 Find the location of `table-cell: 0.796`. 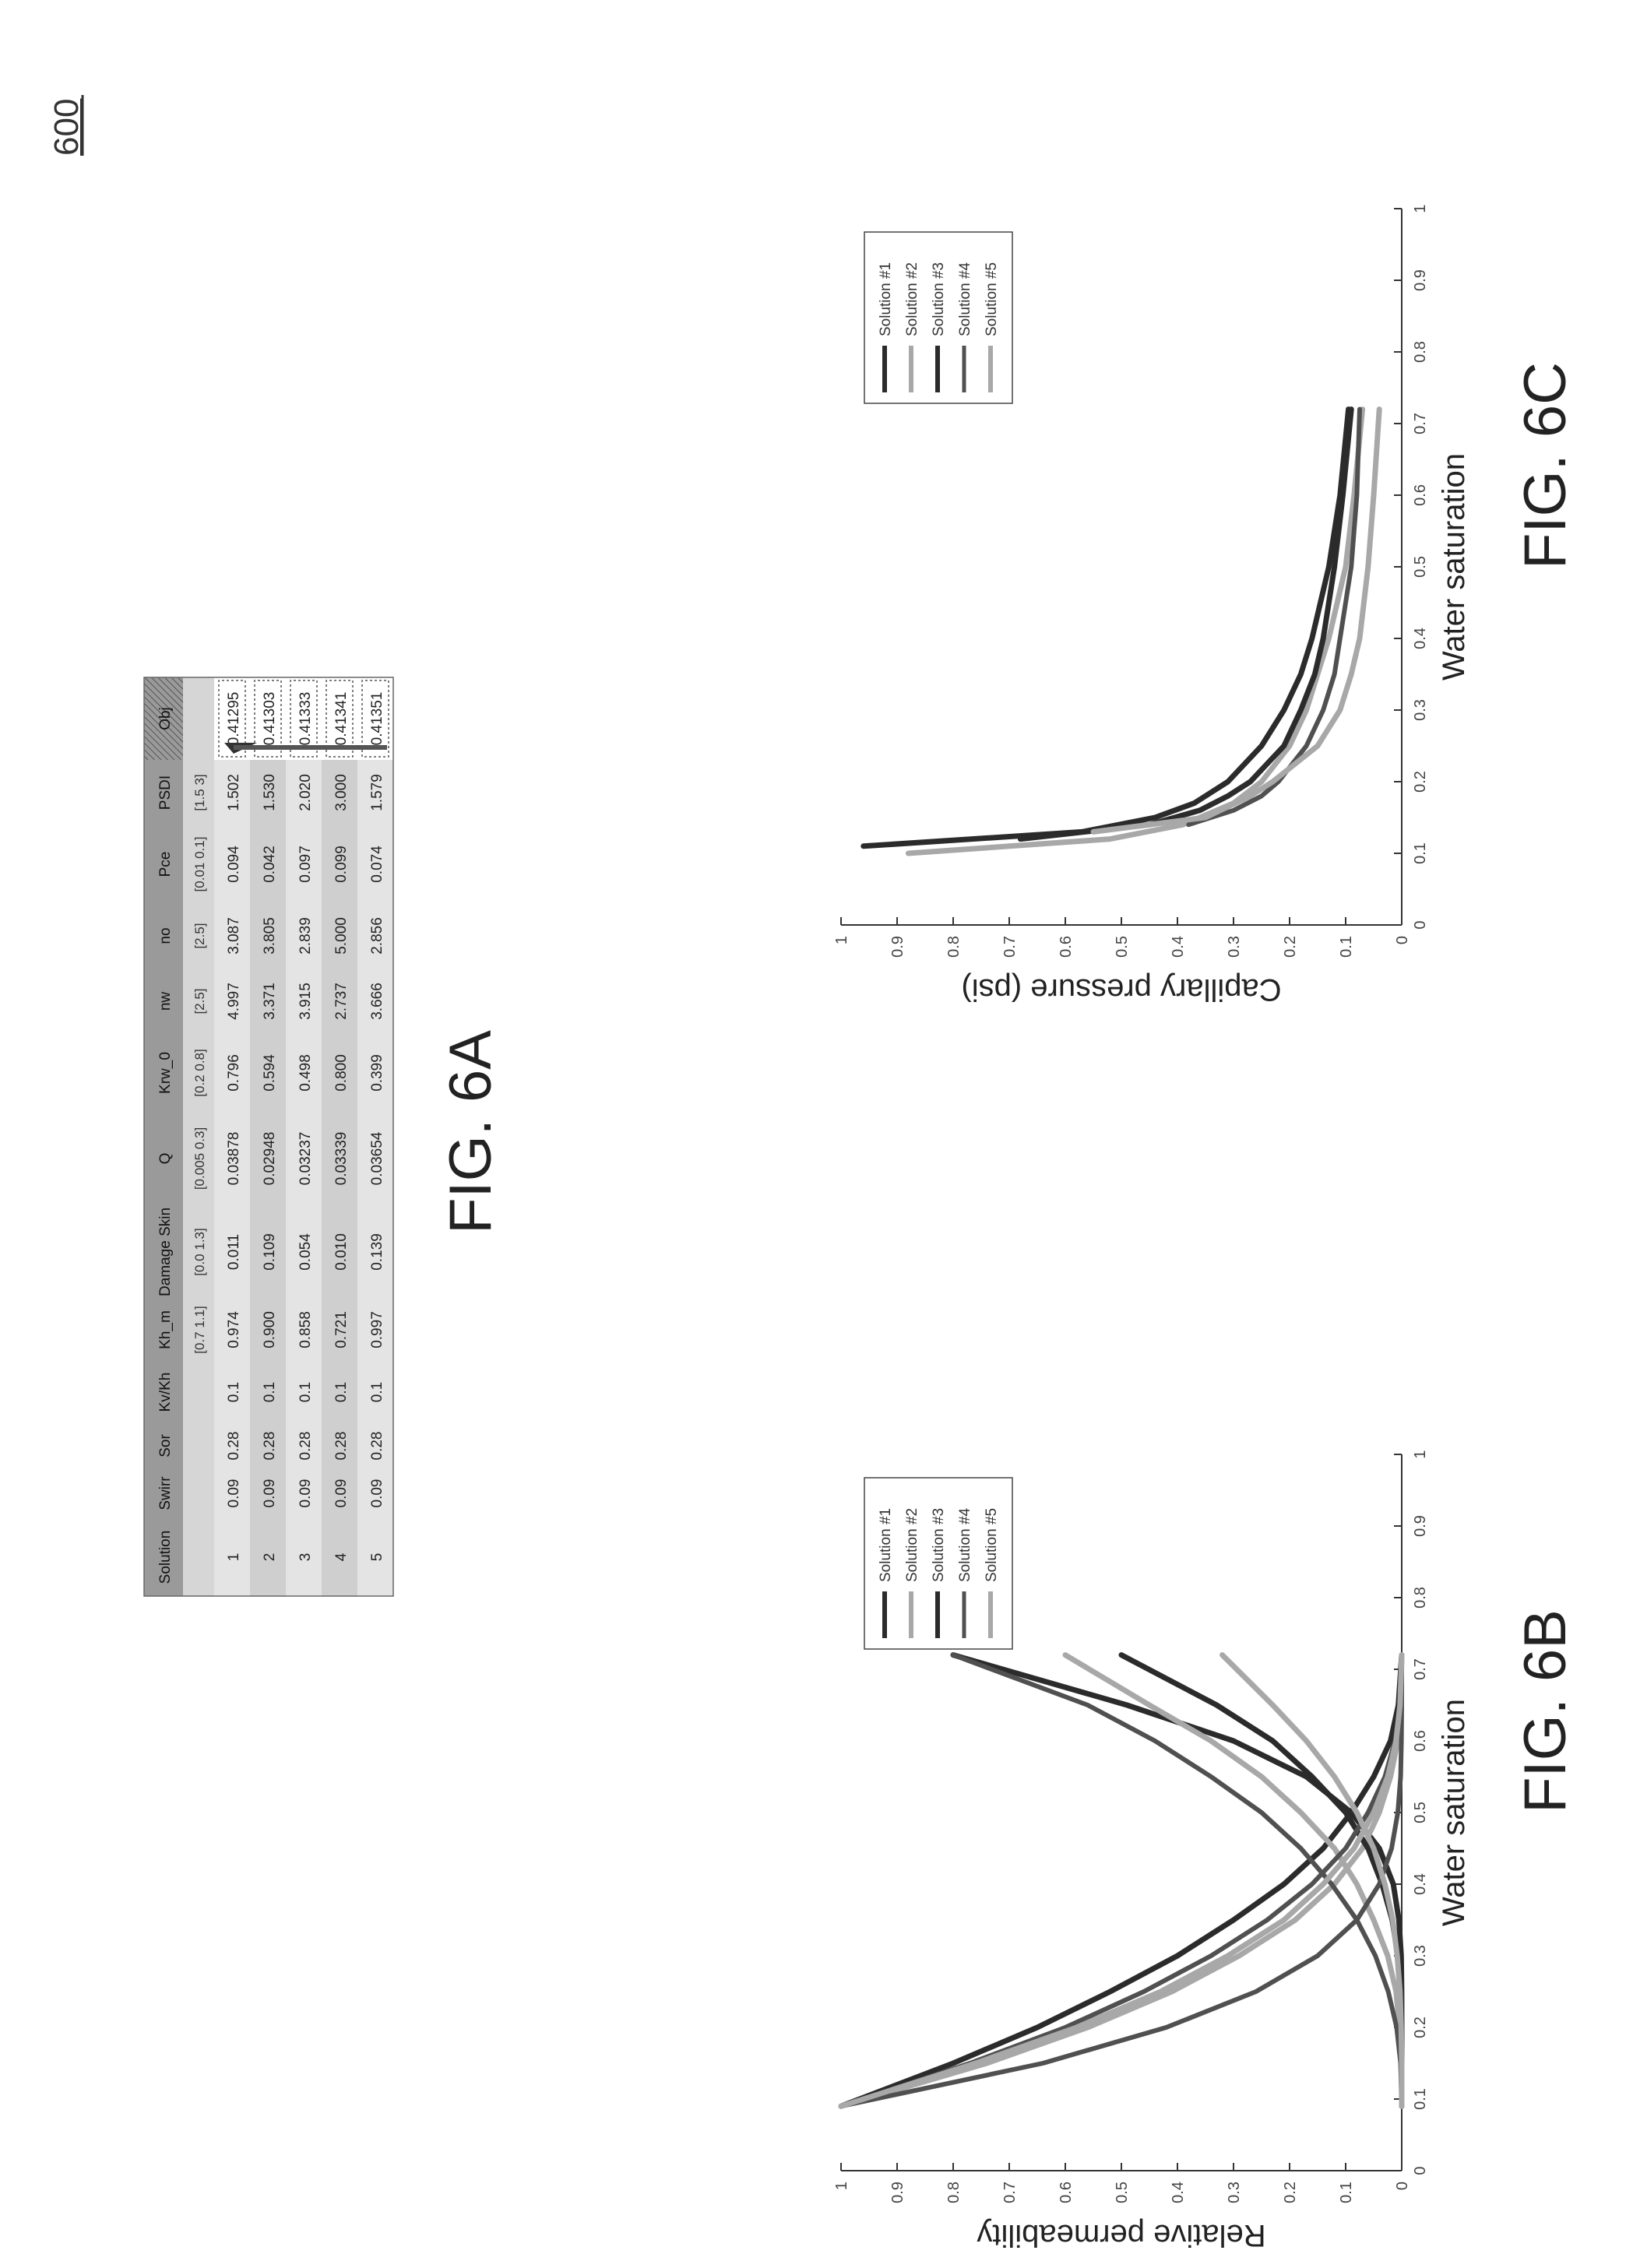

table-cell: 0.796 is located at coordinates (234, 1073).